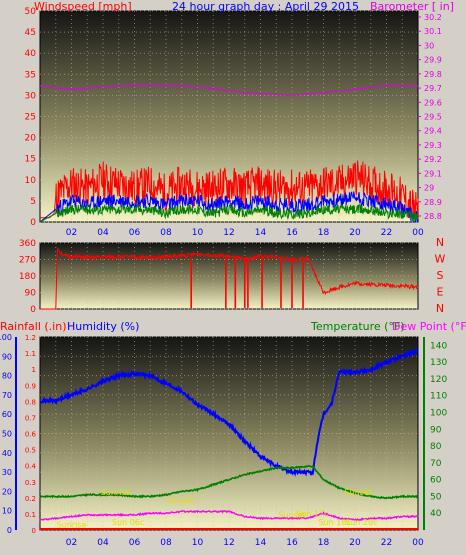  What do you see at coordinates (31, 467) in the screenshot?
I see `rain-ytick-0.4: 0.4` at bounding box center [31, 467].